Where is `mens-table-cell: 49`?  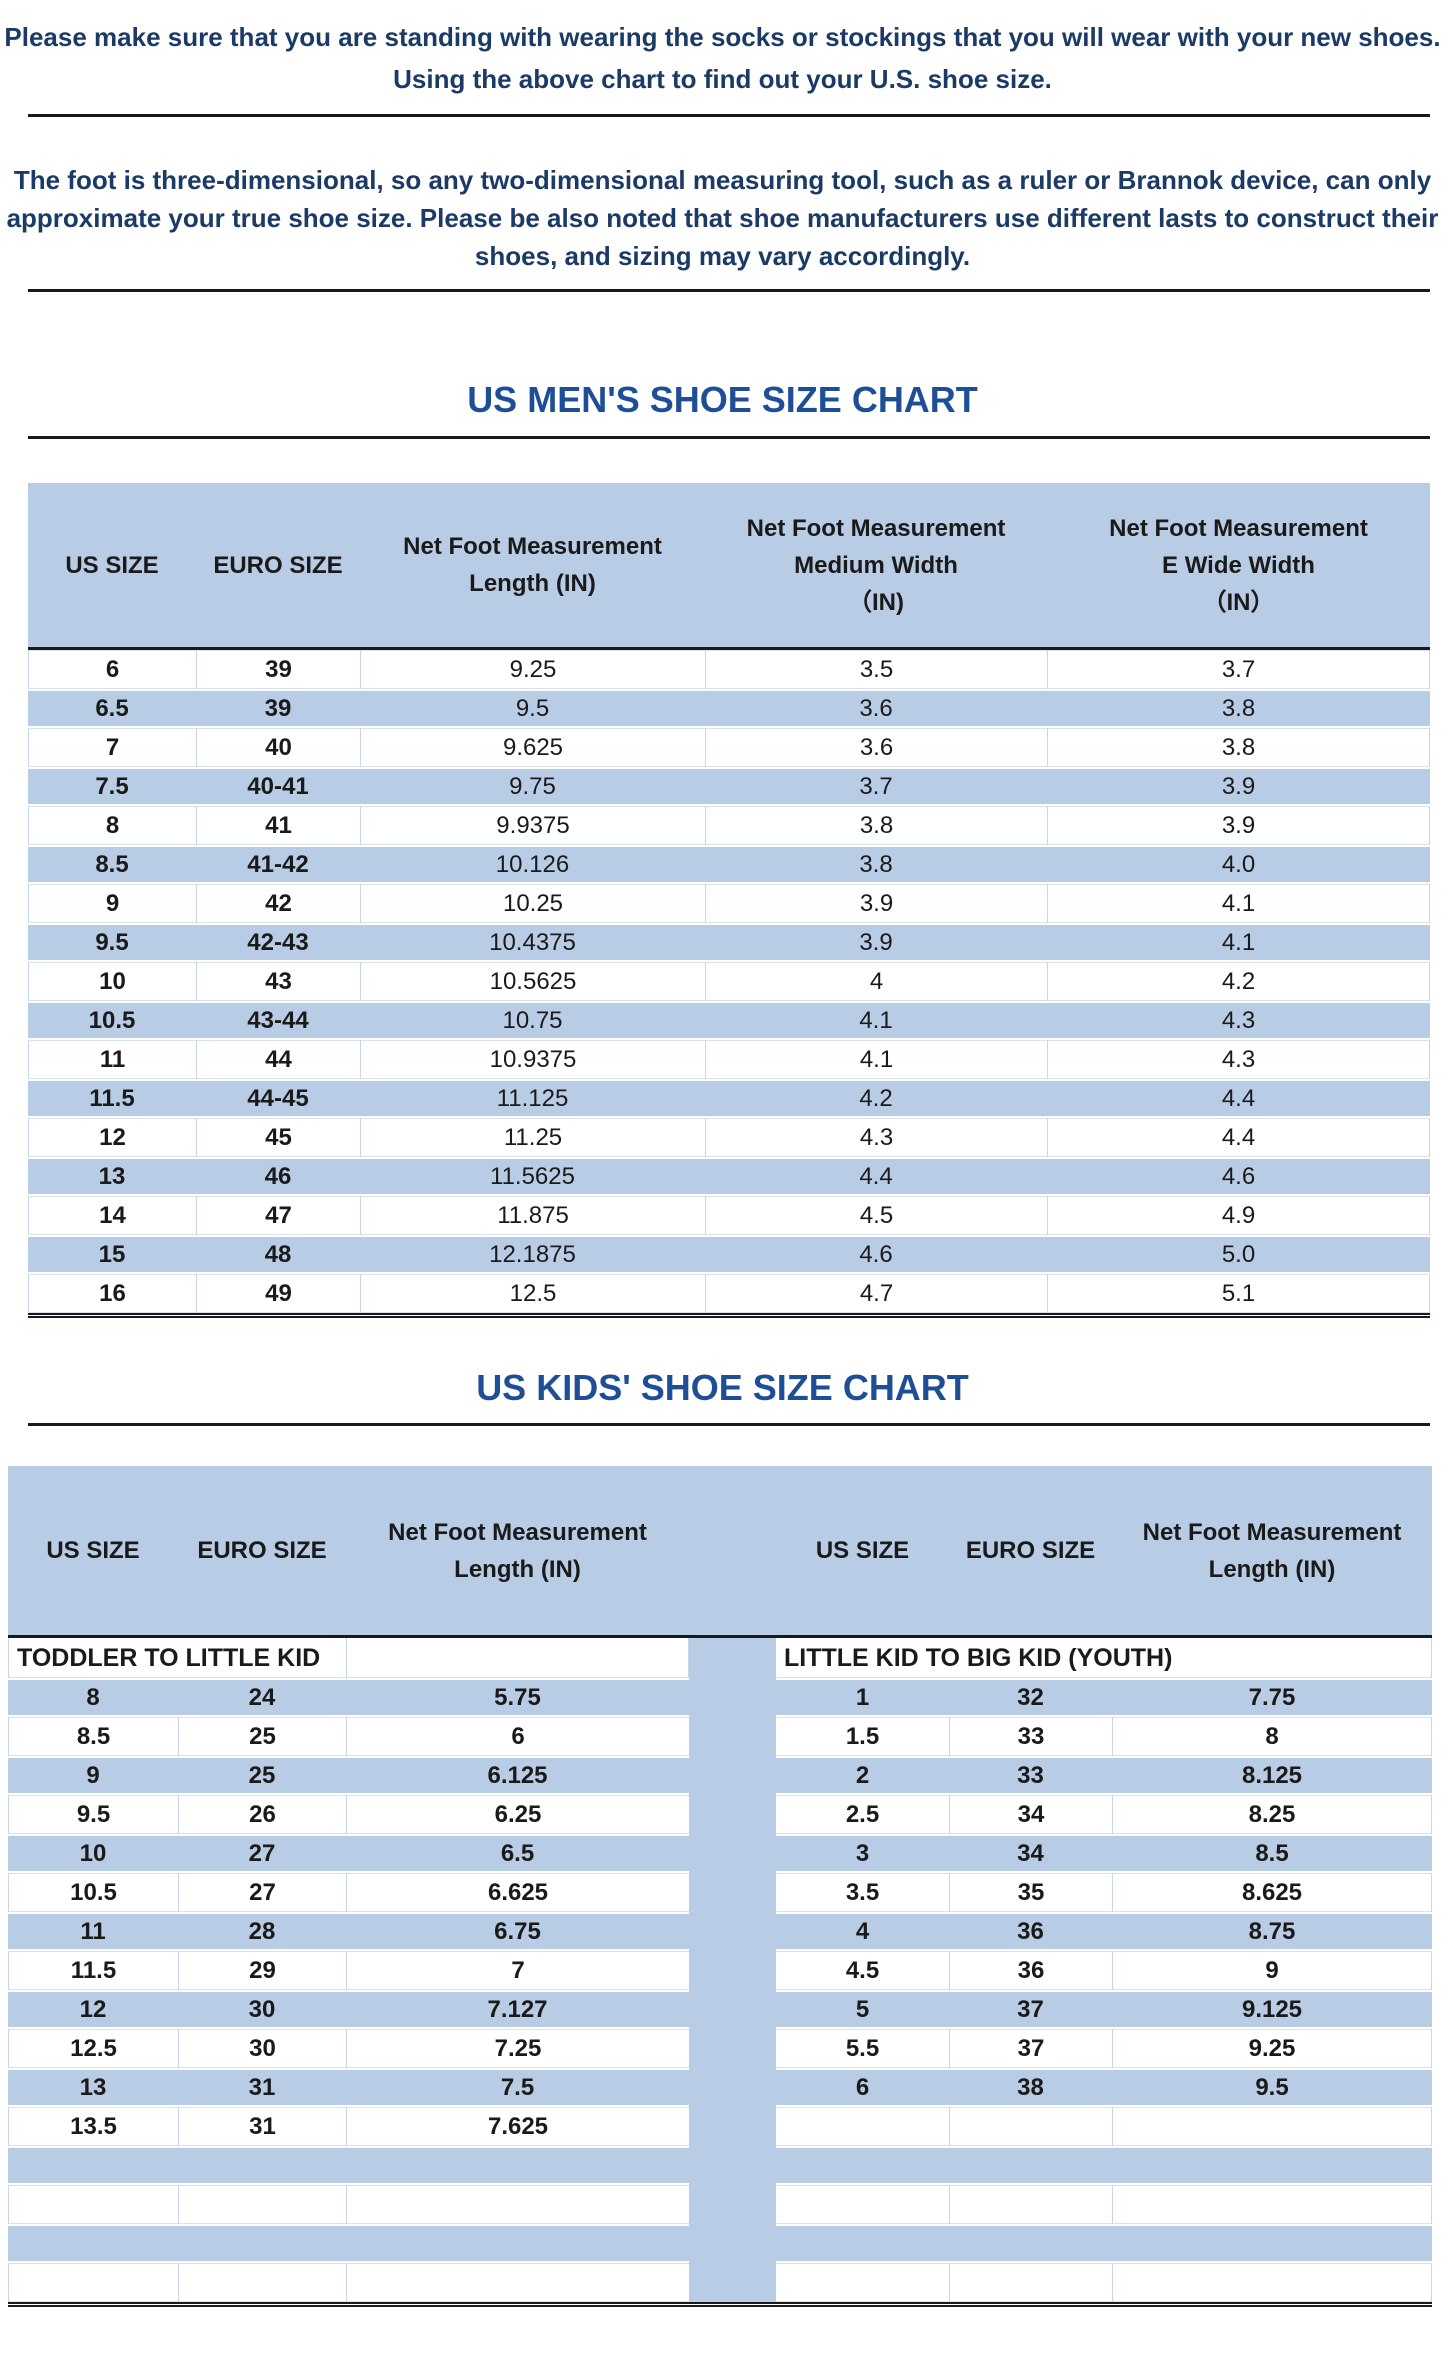 mens-table-cell: 49 is located at coordinates (278, 1294).